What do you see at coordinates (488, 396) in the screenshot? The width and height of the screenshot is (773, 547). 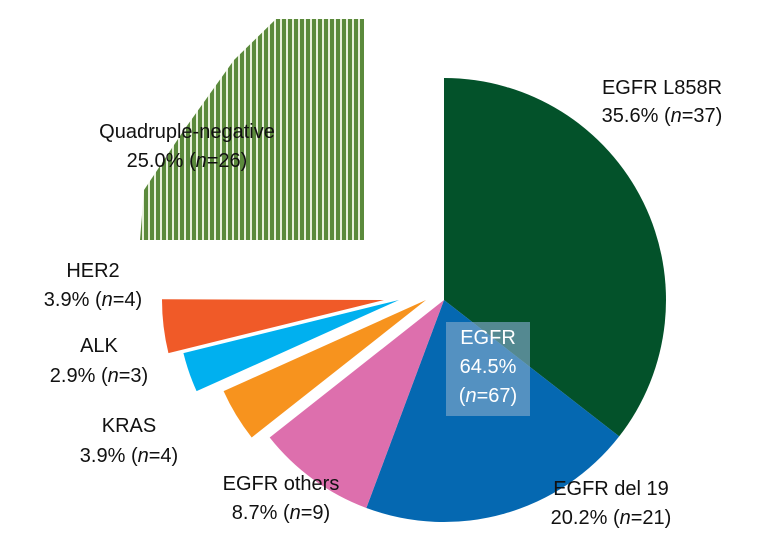 I see `egfr-group-count: (n=67)` at bounding box center [488, 396].